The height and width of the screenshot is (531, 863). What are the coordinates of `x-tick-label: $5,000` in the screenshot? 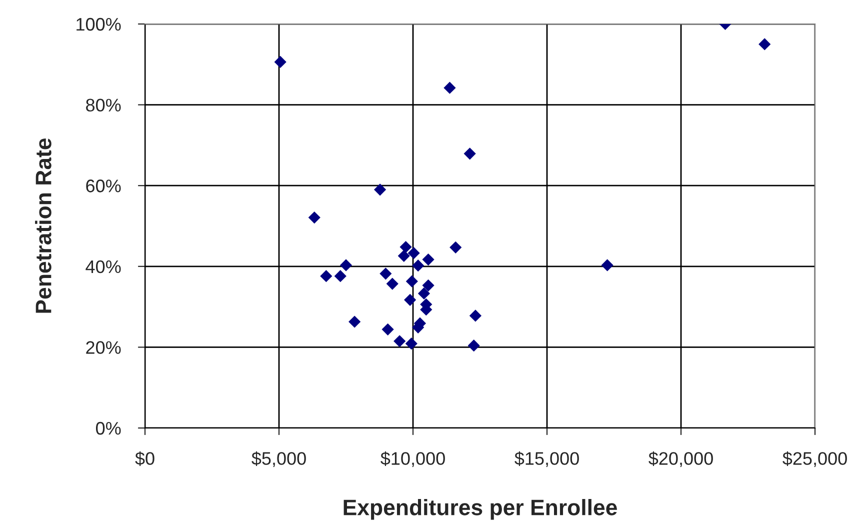 It's located at (279, 459).